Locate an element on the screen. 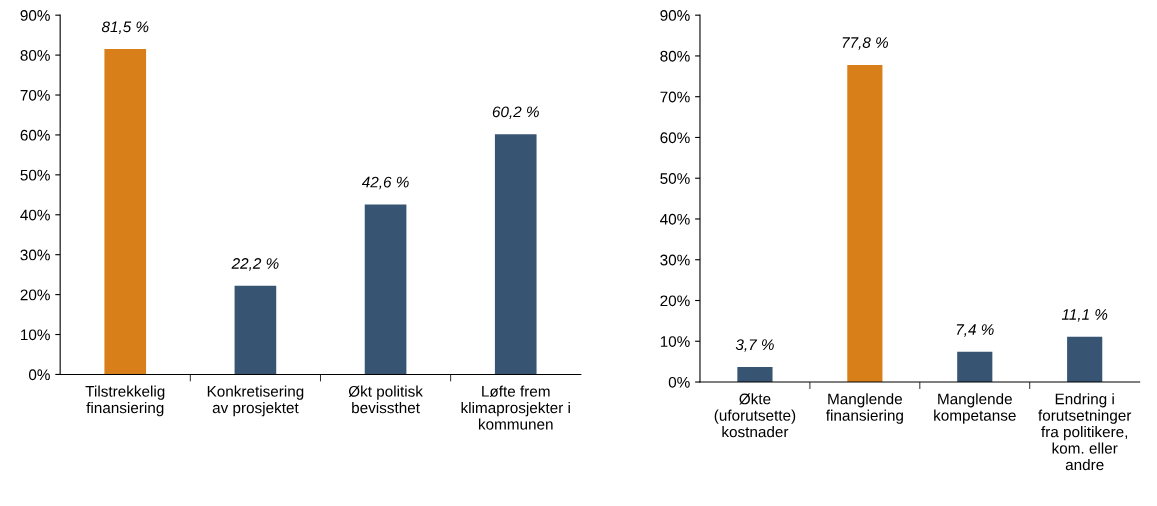 The height and width of the screenshot is (506, 1157). x-tick-label: Manglende finansiering is located at coordinates (864, 408).